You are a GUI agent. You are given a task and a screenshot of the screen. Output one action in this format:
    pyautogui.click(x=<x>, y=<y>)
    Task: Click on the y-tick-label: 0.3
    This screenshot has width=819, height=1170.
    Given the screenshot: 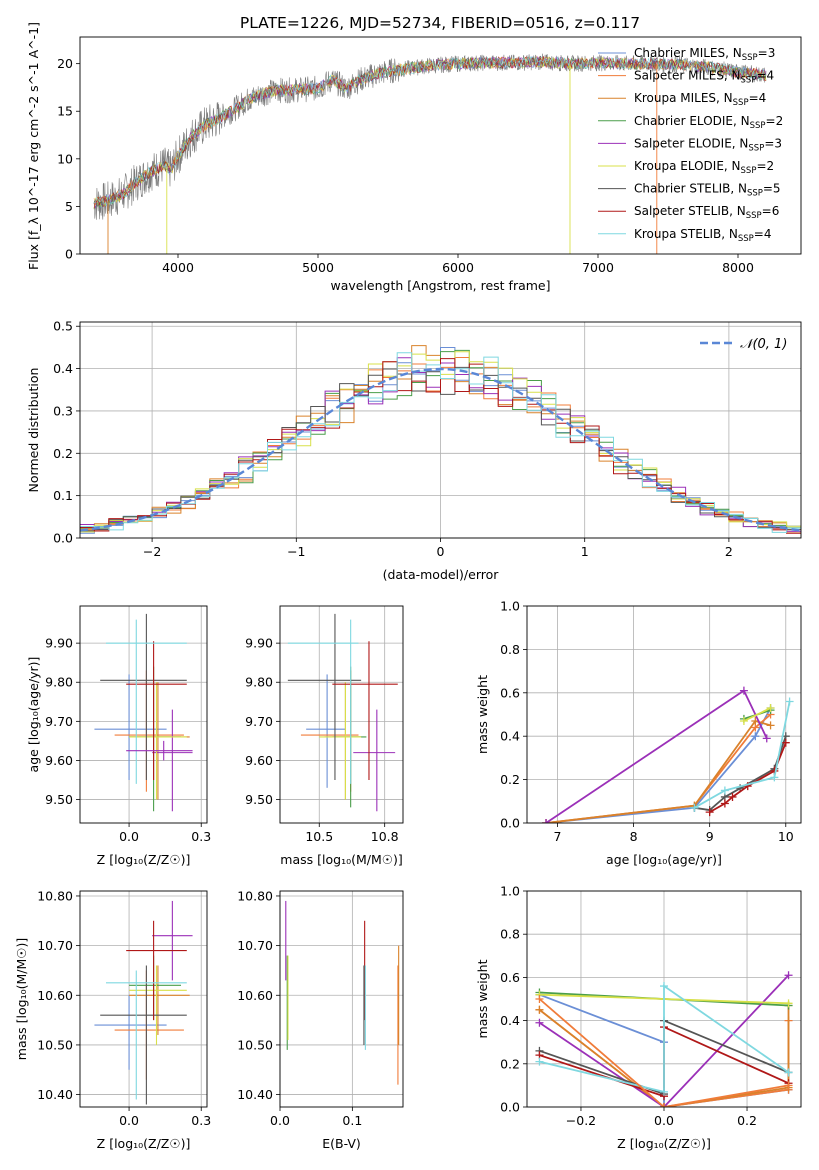 What is the action you would take?
    pyautogui.click(x=63, y=410)
    